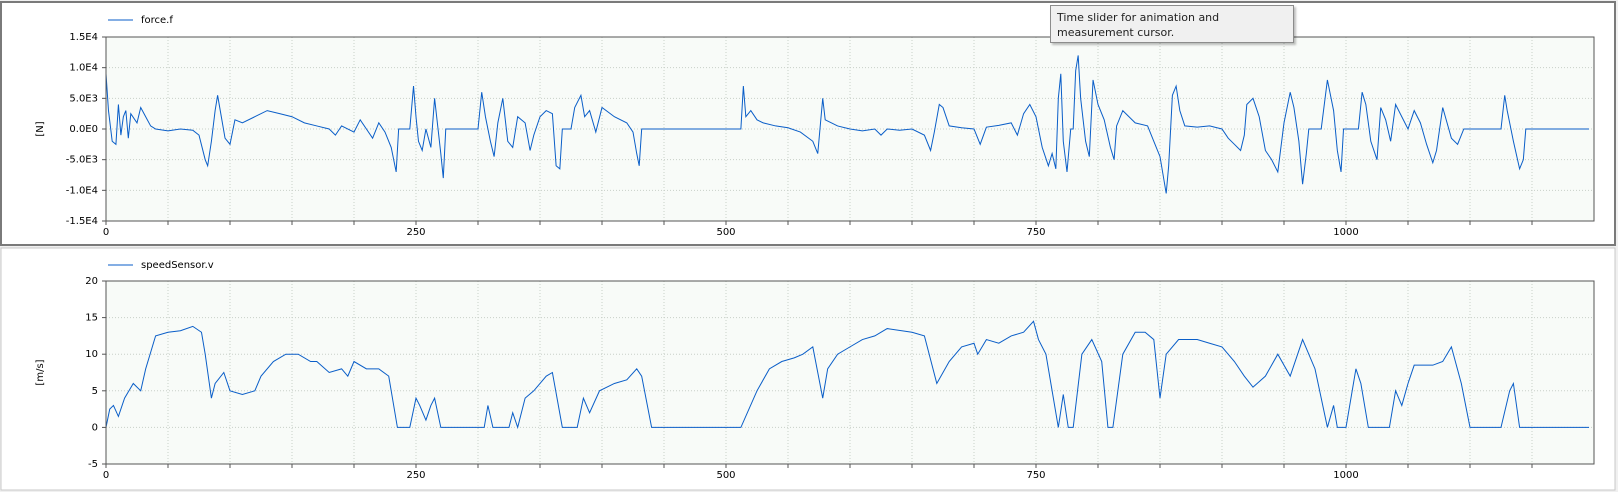  What do you see at coordinates (91, 281) in the screenshot?
I see `y-tick-label: 20` at bounding box center [91, 281].